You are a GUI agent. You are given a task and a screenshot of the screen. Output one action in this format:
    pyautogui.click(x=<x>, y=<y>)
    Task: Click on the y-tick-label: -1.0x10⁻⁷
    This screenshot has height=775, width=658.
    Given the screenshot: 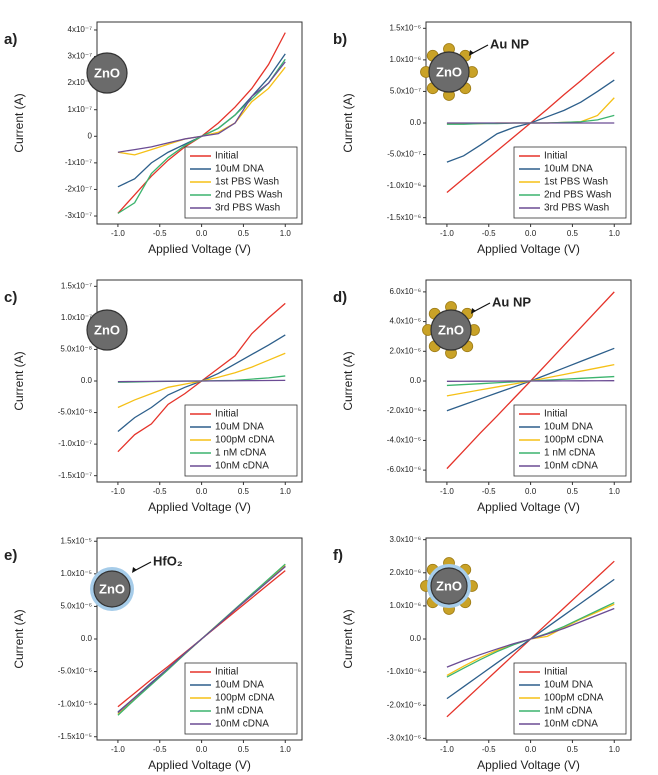 What is the action you would take?
    pyautogui.click(x=75, y=443)
    